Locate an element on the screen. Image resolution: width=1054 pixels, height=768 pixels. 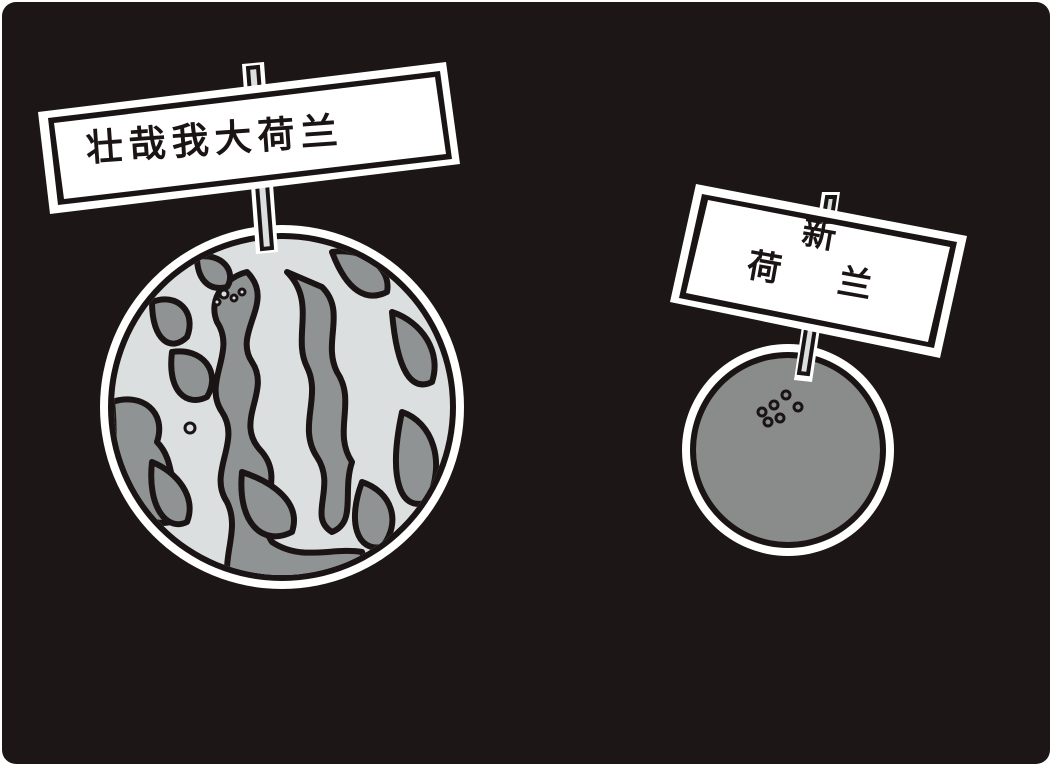
small-sign-board is located at coordinates (818, 271).